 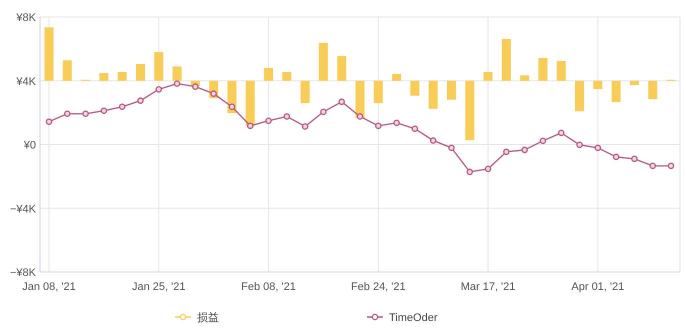 I want to click on x-tick-label: Feb 24, '21, so click(x=378, y=287).